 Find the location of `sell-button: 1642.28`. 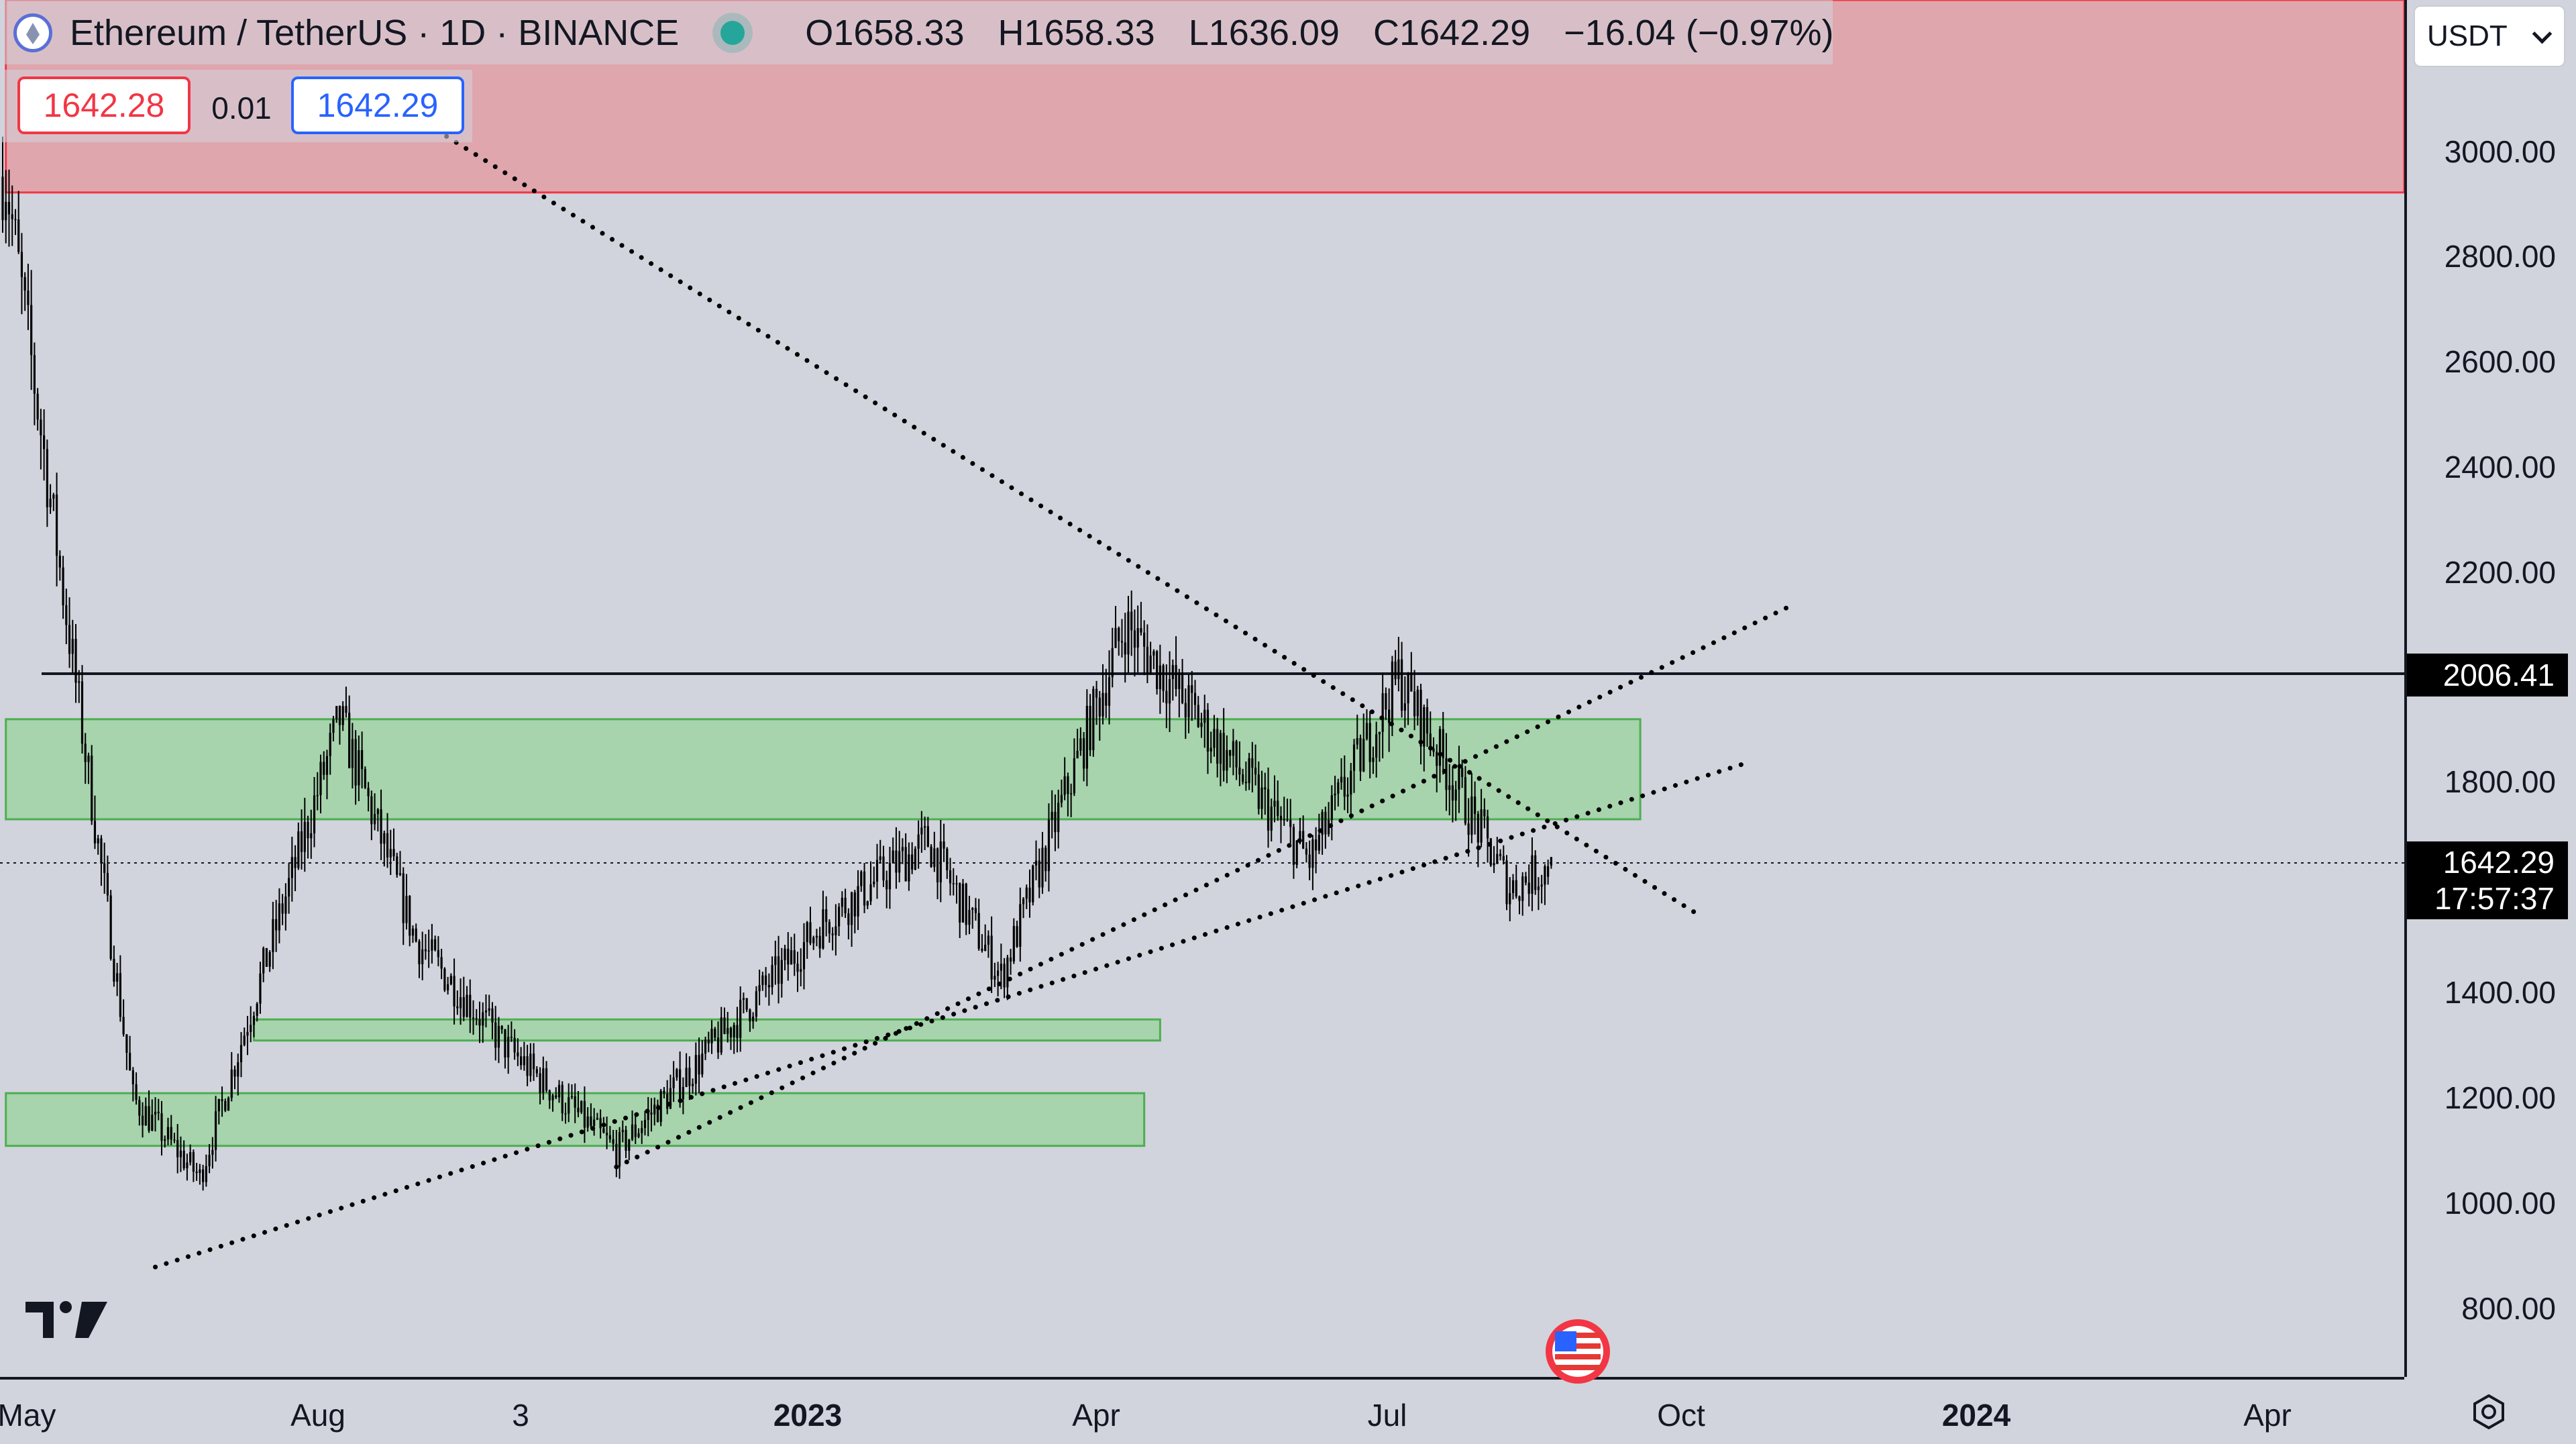

sell-button: 1642.28 is located at coordinates (104, 105).